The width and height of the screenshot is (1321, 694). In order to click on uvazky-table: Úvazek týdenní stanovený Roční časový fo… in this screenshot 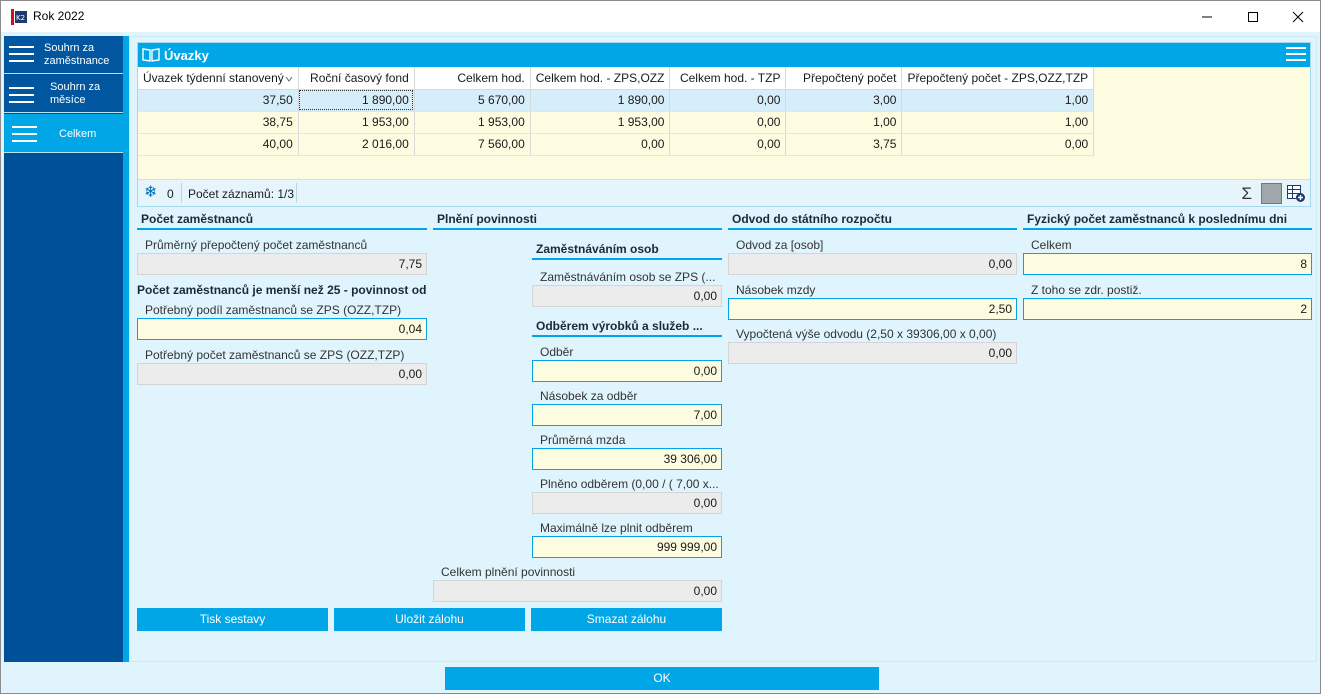, I will do `click(616, 111)`.